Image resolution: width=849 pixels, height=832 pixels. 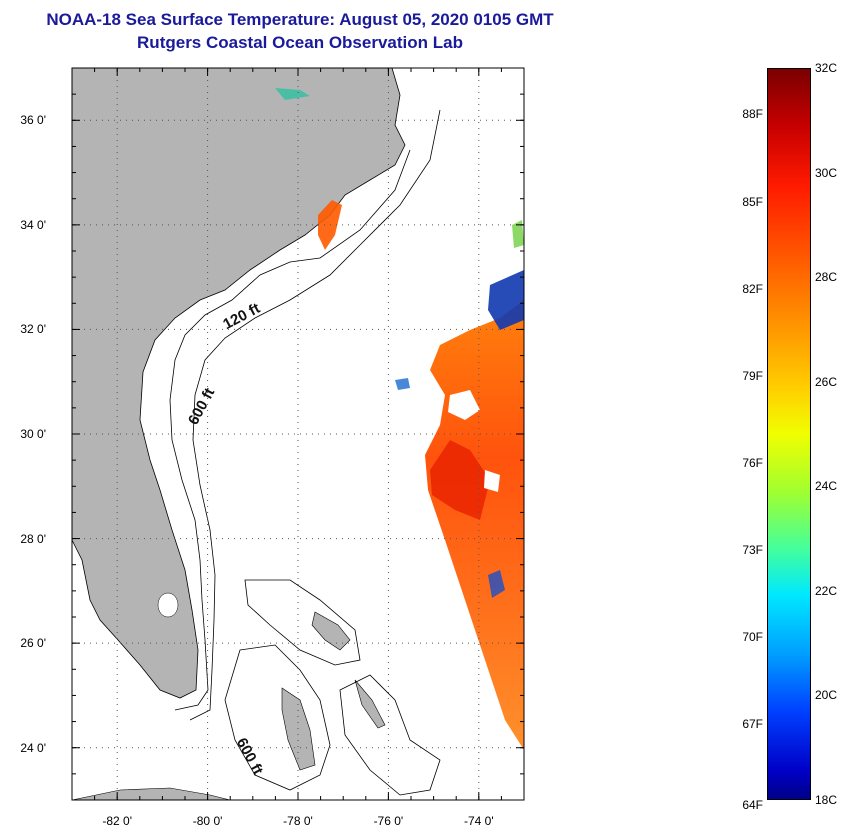 I want to click on colorbar-fahrenheit-label: 67F, so click(x=752, y=724).